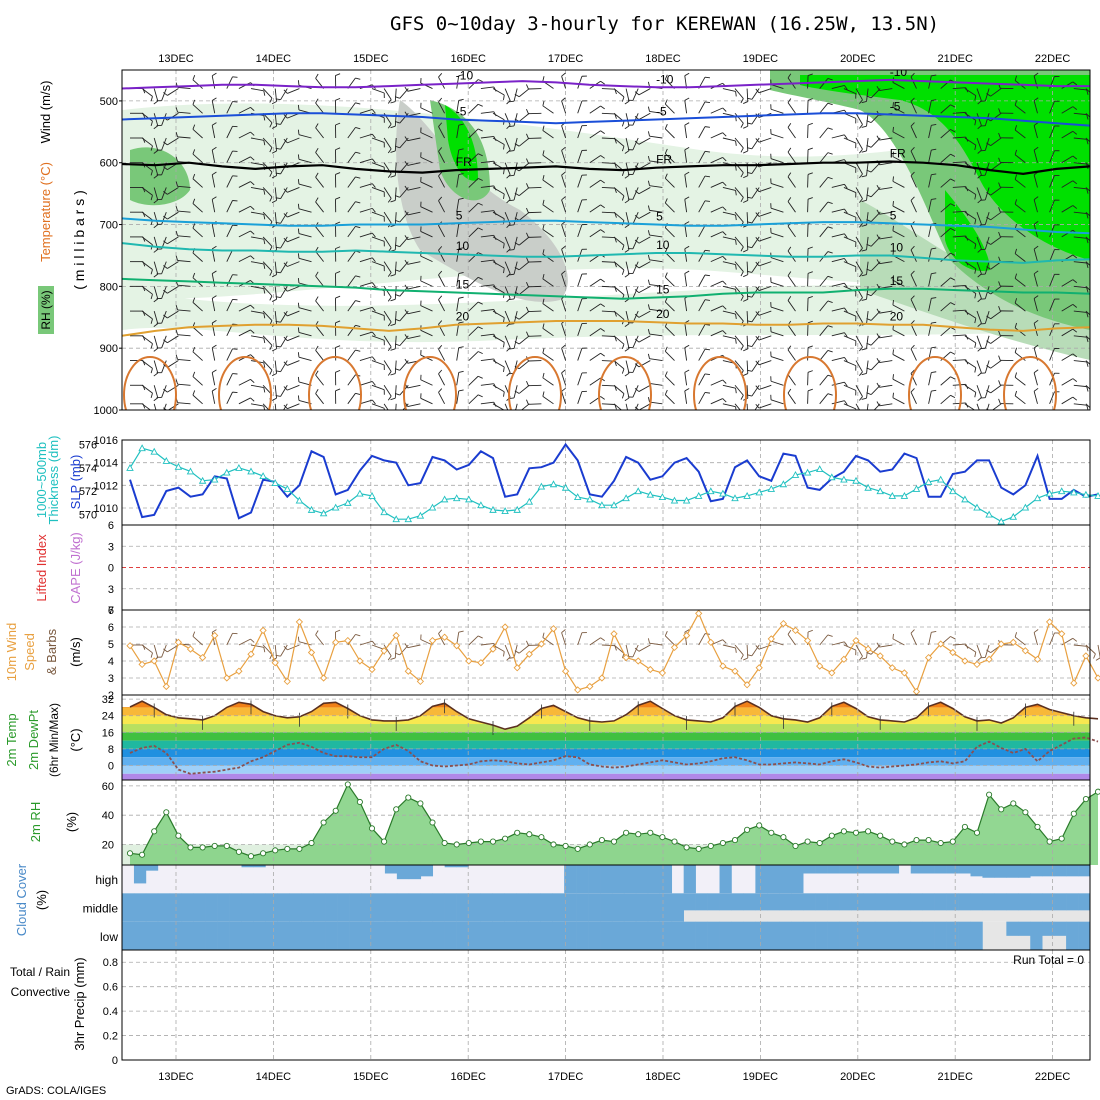 This screenshot has height=1100, width=1100. I want to click on bottom-date-label: 20DEC, so click(858, 1077).